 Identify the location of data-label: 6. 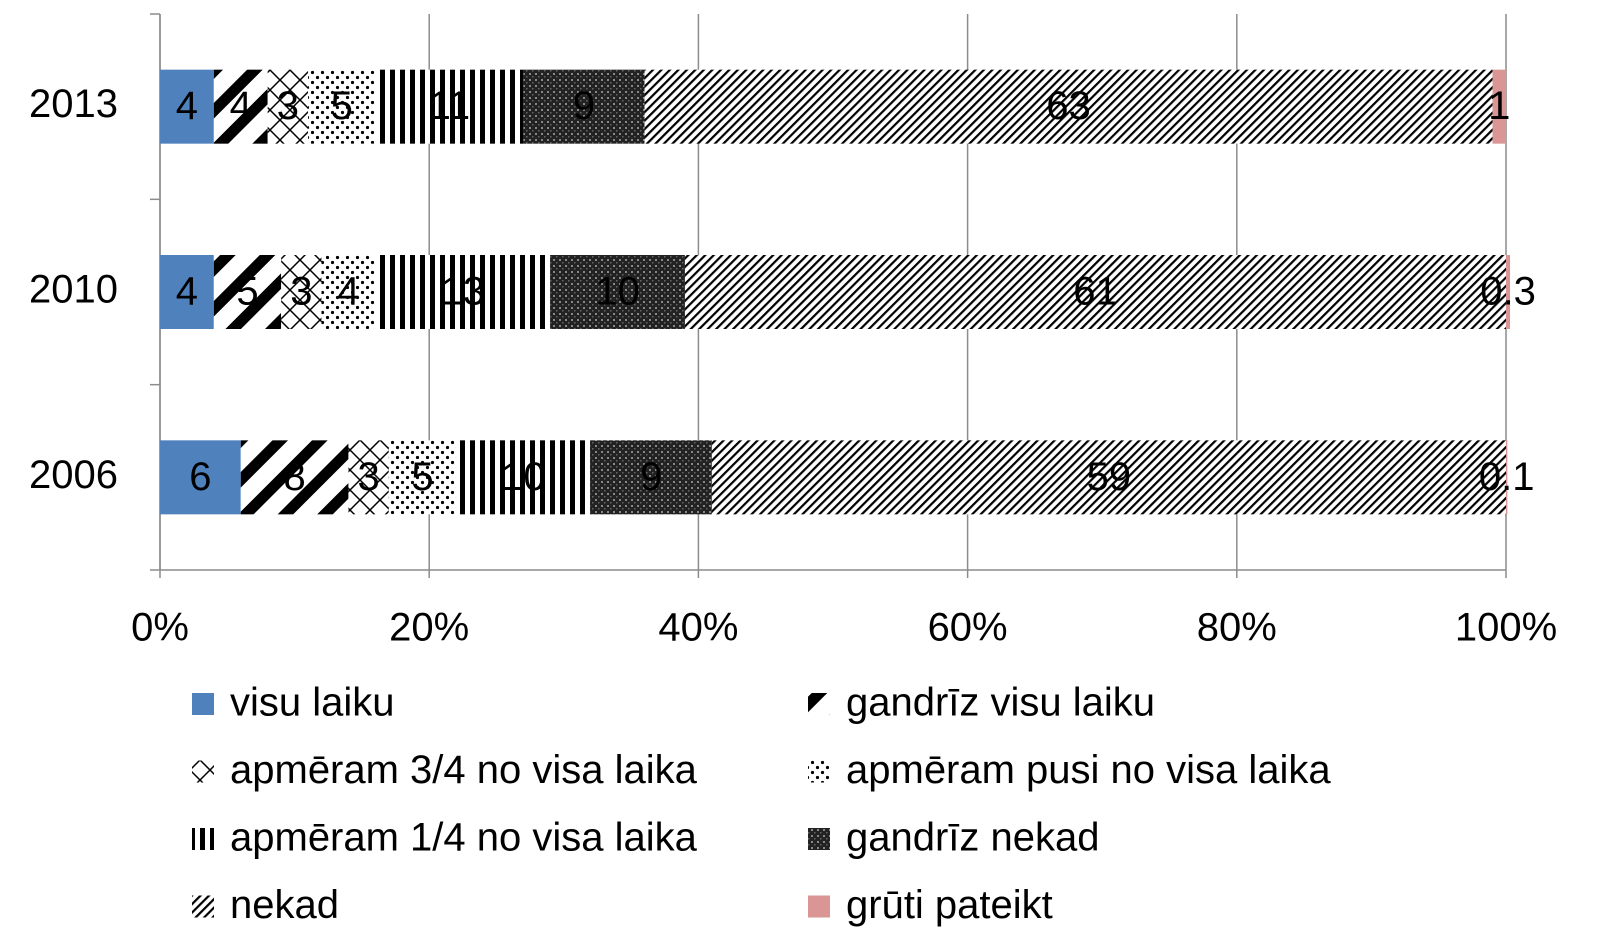
(200, 477).